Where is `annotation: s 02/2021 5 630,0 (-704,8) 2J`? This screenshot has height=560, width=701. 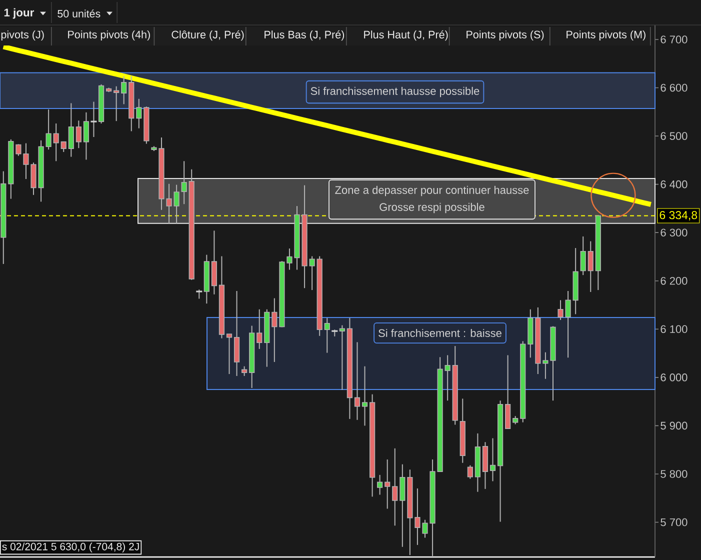
annotation: s 02/2021 5 630,0 (-704,8) 2J is located at coordinates (70, 547).